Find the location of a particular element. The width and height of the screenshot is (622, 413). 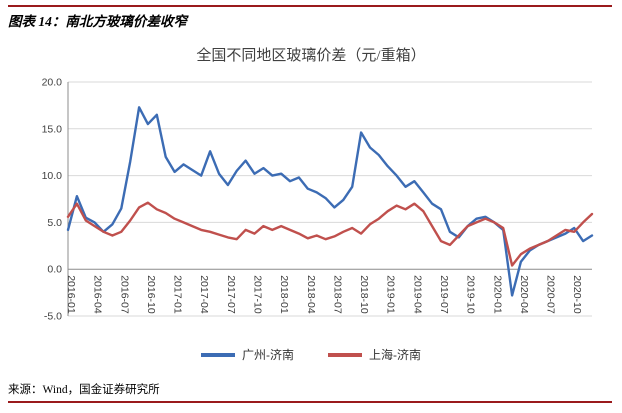

y-axis-label: -5.0 is located at coordinates (53, 317).